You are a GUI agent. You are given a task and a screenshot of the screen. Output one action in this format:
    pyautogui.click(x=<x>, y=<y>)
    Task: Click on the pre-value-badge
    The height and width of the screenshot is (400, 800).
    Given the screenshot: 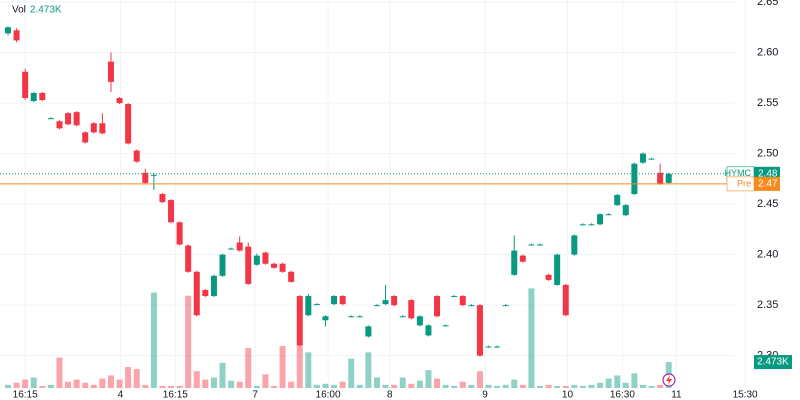 What is the action you would take?
    pyautogui.click(x=767, y=183)
    